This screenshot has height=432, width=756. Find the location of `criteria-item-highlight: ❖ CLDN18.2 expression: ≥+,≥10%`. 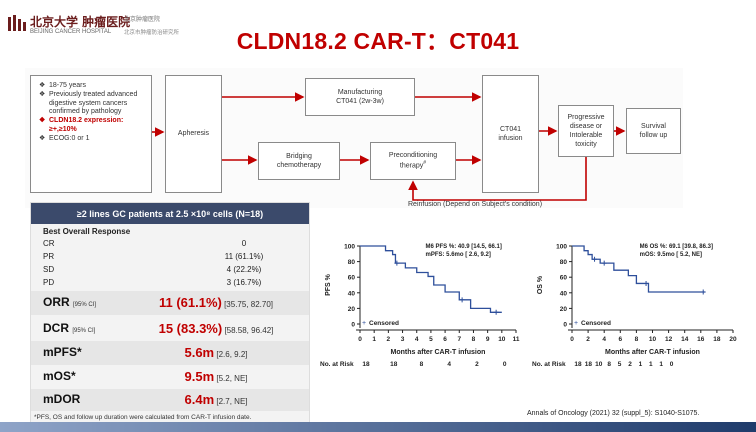

criteria-item-highlight: ❖ CLDN18.2 expression: ≥+,≥10% is located at coordinates (81, 125).